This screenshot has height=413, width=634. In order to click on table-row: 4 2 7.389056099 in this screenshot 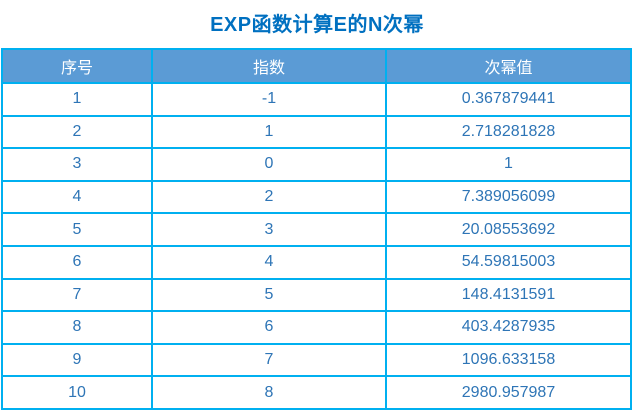, I will do `click(316, 197)`.